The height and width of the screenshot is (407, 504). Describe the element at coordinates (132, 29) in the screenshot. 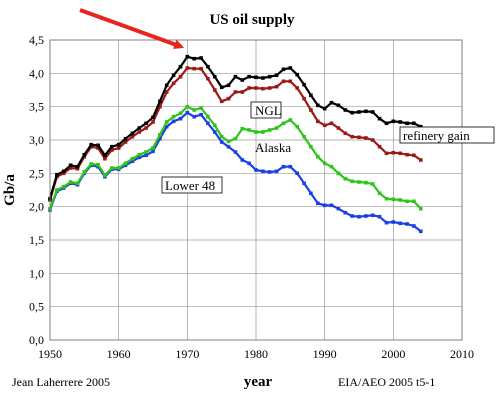

I see `peak-arrow-icon` at that location.